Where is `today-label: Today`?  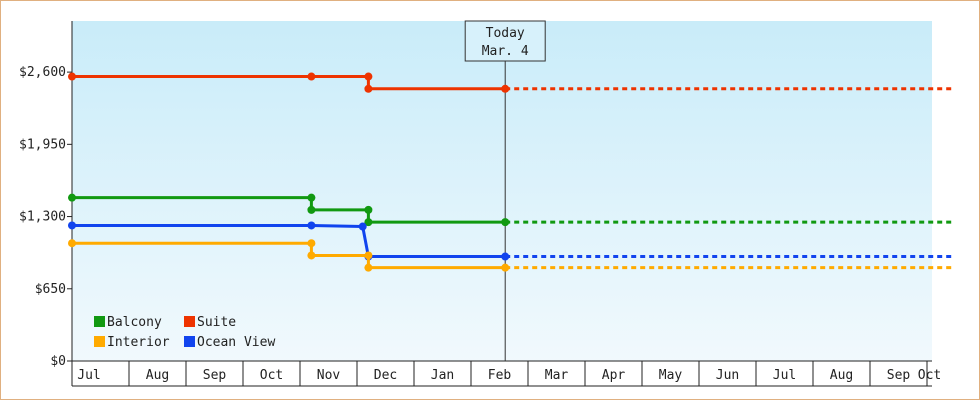 today-label: Today is located at coordinates (505, 33).